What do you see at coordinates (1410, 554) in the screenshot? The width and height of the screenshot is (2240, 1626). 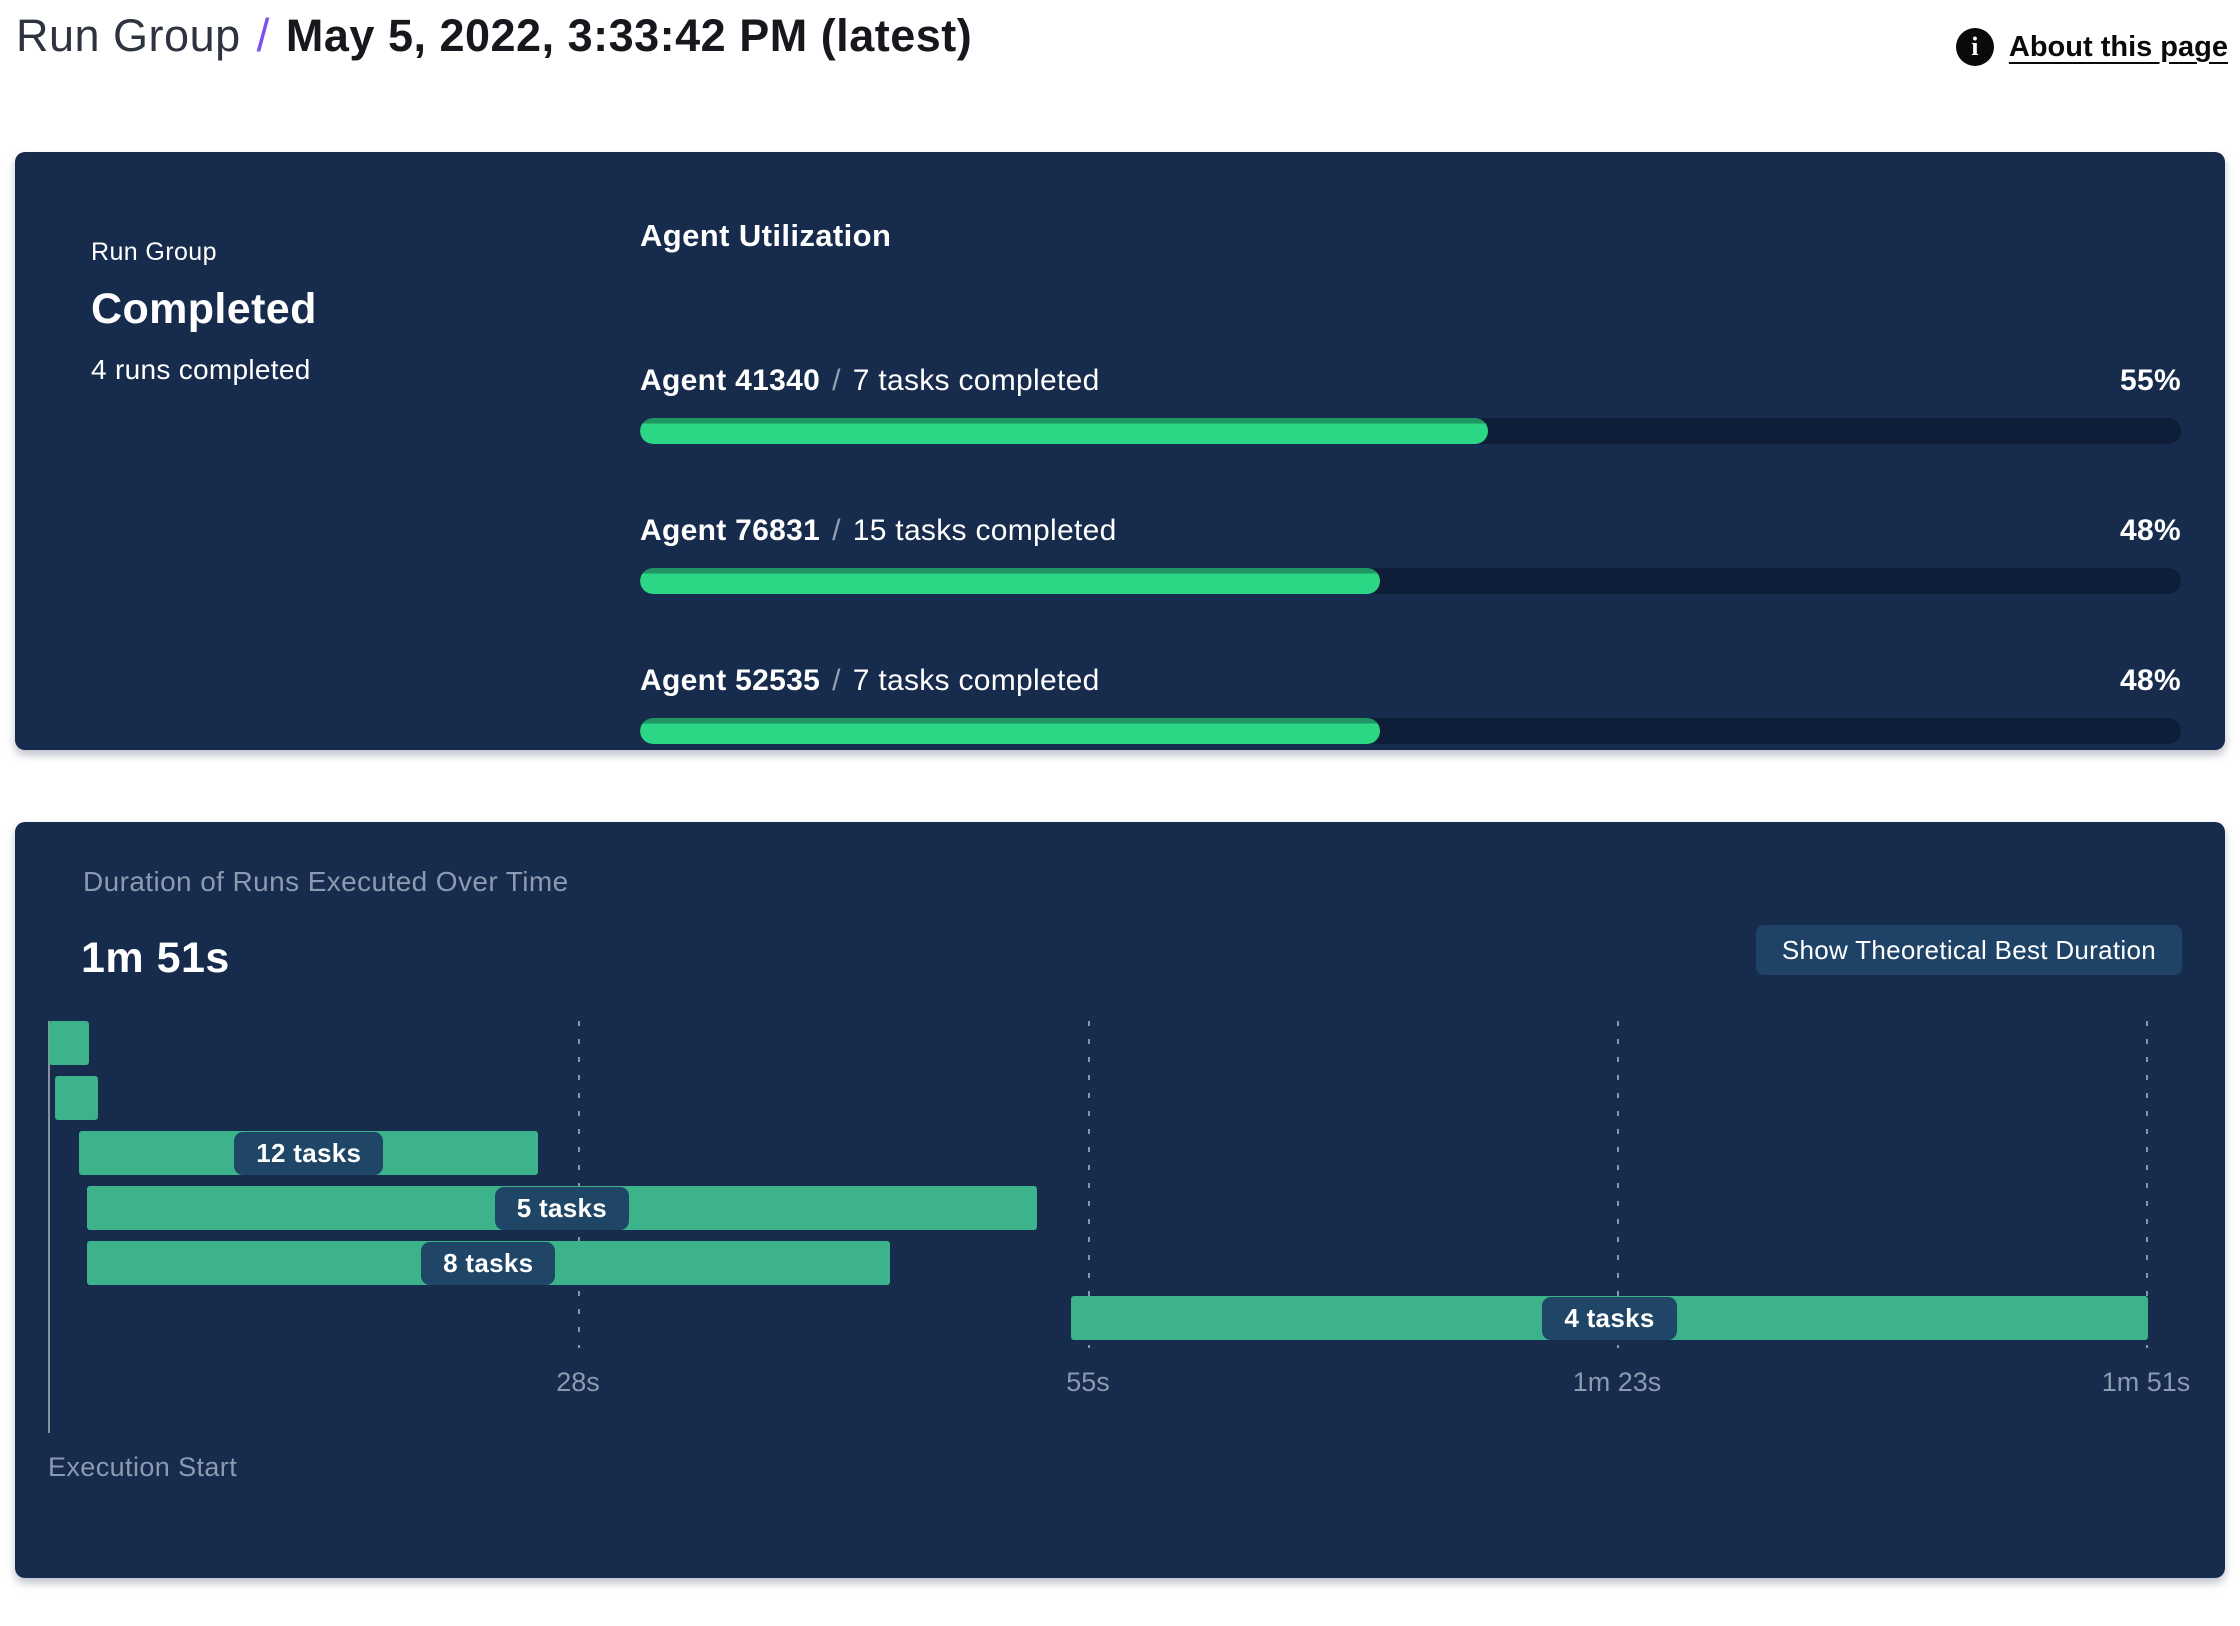 I see `agent-utilization-row: Agent 76831 / 15 tasks completed 48%` at bounding box center [1410, 554].